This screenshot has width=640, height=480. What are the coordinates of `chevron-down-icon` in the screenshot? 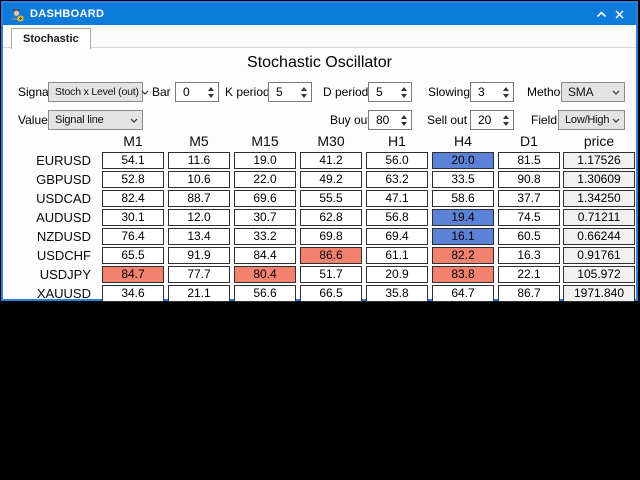 It's located at (144, 92).